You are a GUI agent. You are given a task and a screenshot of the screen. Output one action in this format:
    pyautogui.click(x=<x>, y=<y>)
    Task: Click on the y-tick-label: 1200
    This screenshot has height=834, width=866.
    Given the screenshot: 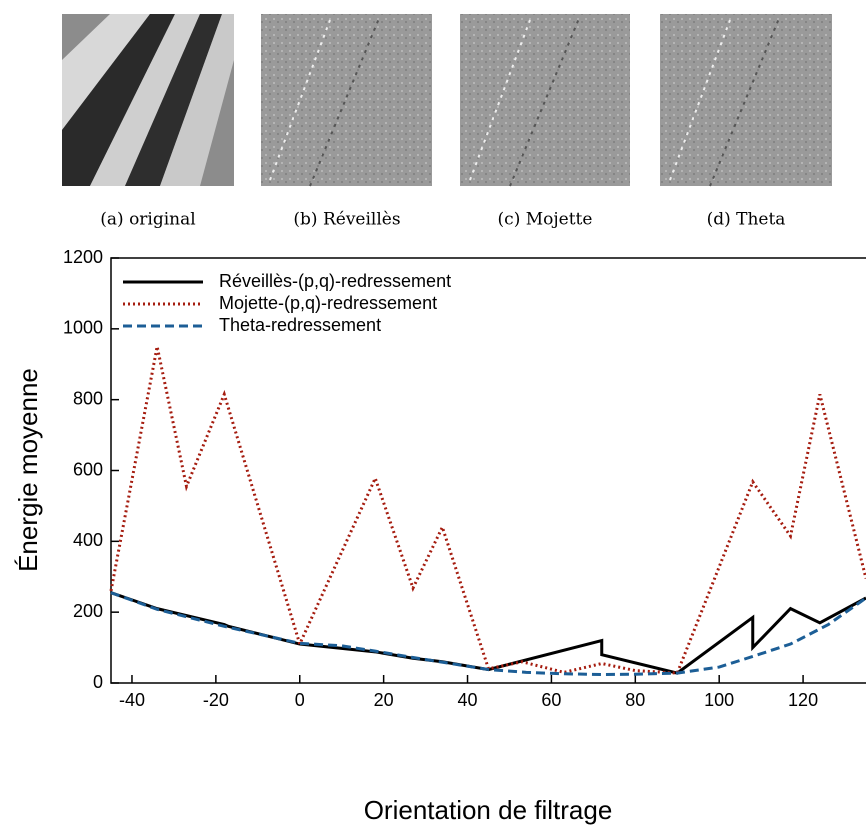 What is the action you would take?
    pyautogui.click(x=83, y=257)
    